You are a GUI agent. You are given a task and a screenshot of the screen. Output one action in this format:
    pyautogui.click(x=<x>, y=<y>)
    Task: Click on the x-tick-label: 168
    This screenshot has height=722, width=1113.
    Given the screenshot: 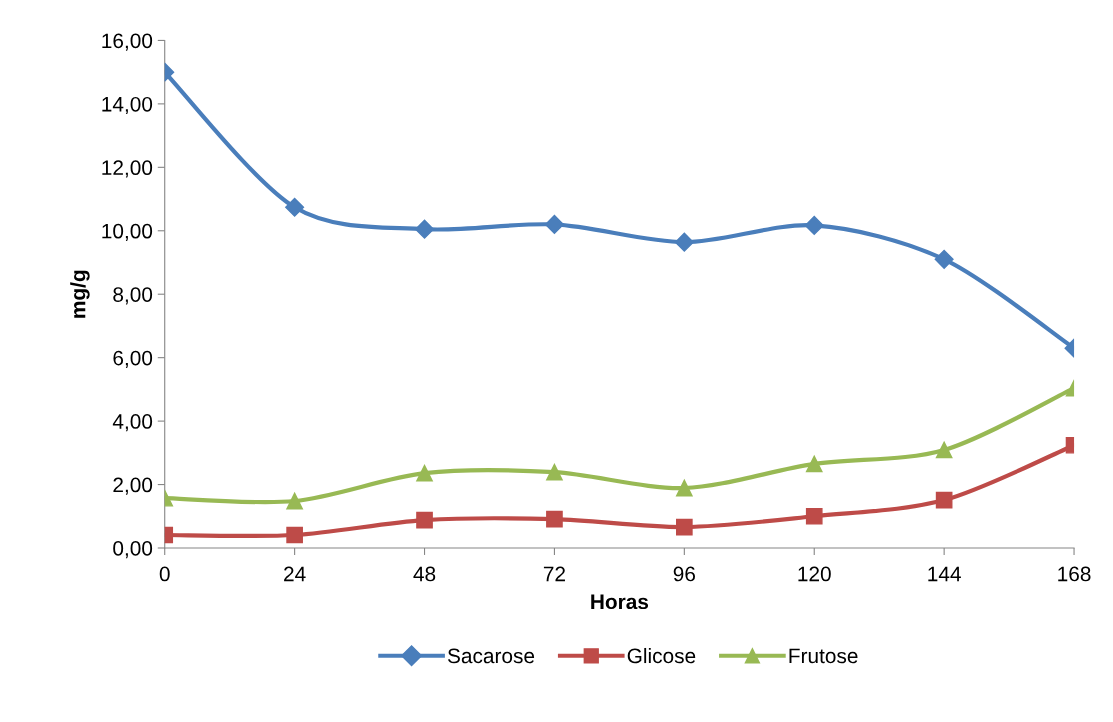 What is the action you would take?
    pyautogui.click(x=1074, y=574)
    